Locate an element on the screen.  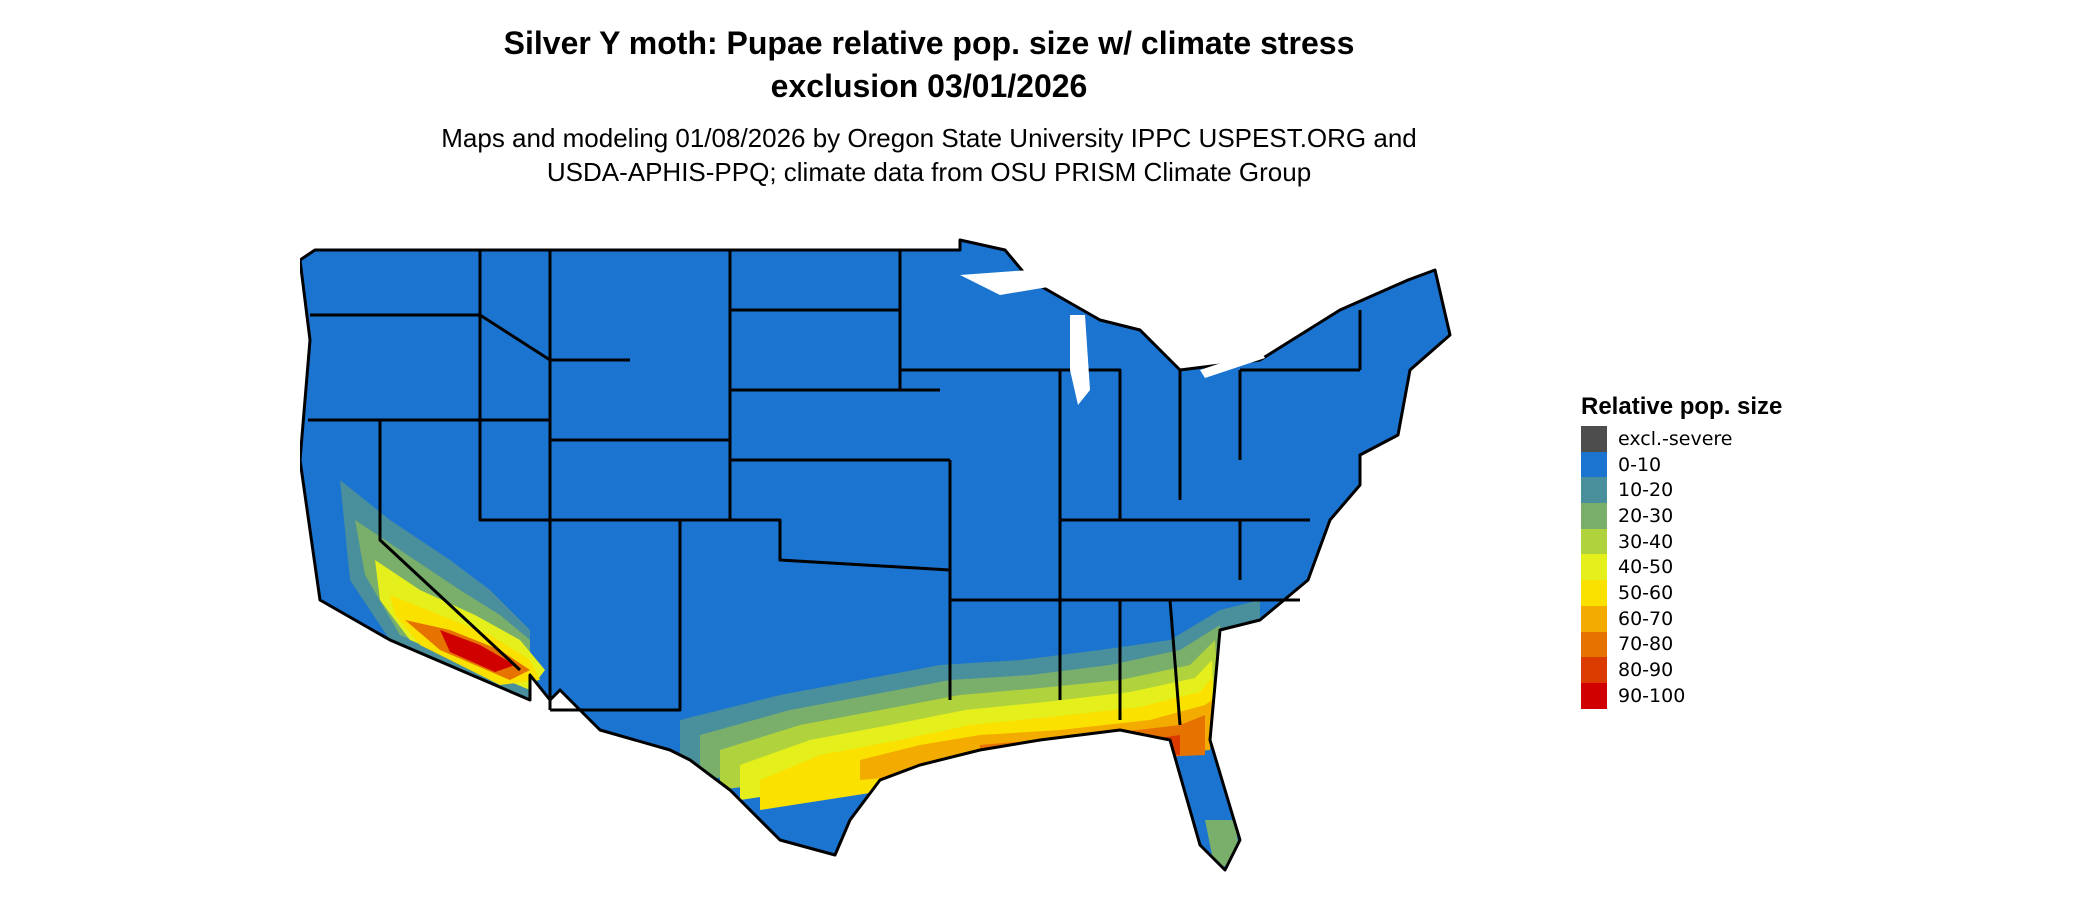
great-lakes is located at coordinates (1112, 337).